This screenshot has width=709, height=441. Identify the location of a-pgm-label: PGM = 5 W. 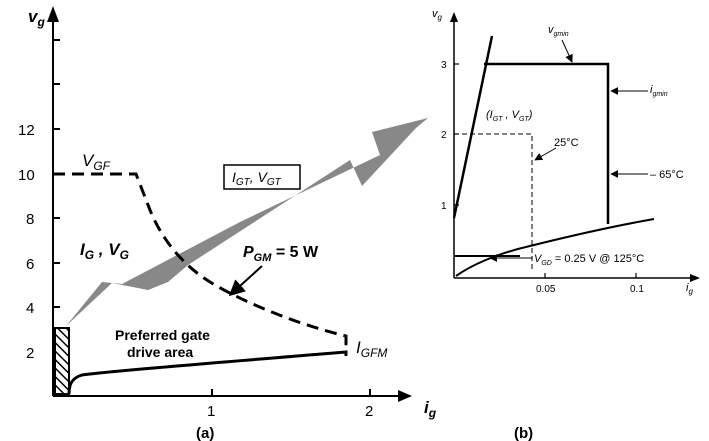
(281, 254).